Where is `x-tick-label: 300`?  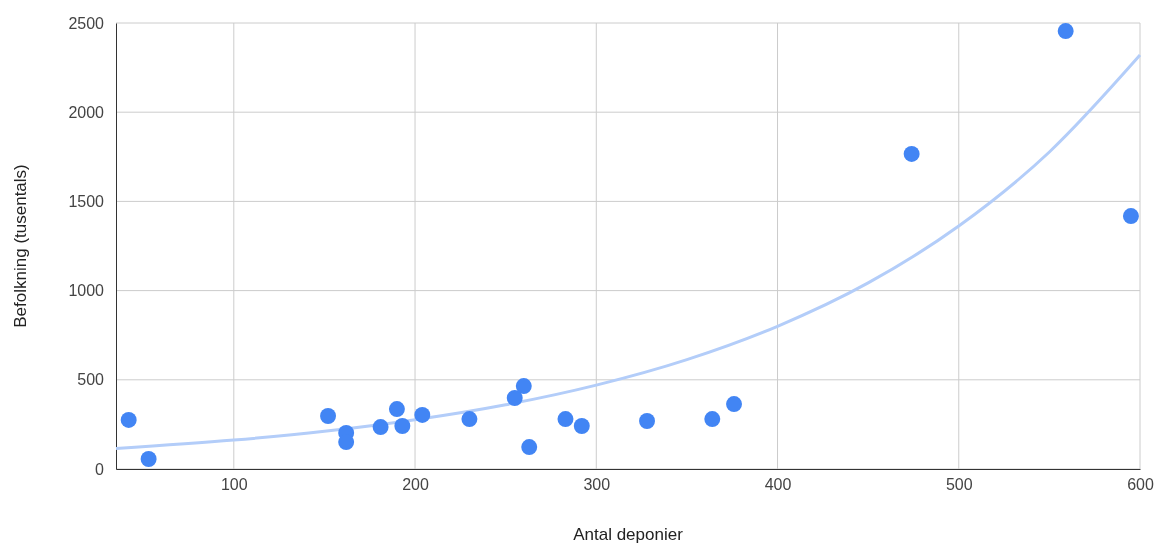 x-tick-label: 300 is located at coordinates (597, 485).